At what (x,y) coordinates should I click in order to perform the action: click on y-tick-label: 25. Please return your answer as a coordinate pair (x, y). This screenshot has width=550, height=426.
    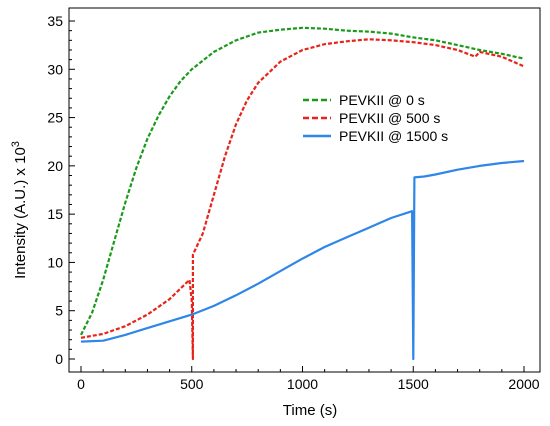
    Looking at the image, I should click on (55, 118).